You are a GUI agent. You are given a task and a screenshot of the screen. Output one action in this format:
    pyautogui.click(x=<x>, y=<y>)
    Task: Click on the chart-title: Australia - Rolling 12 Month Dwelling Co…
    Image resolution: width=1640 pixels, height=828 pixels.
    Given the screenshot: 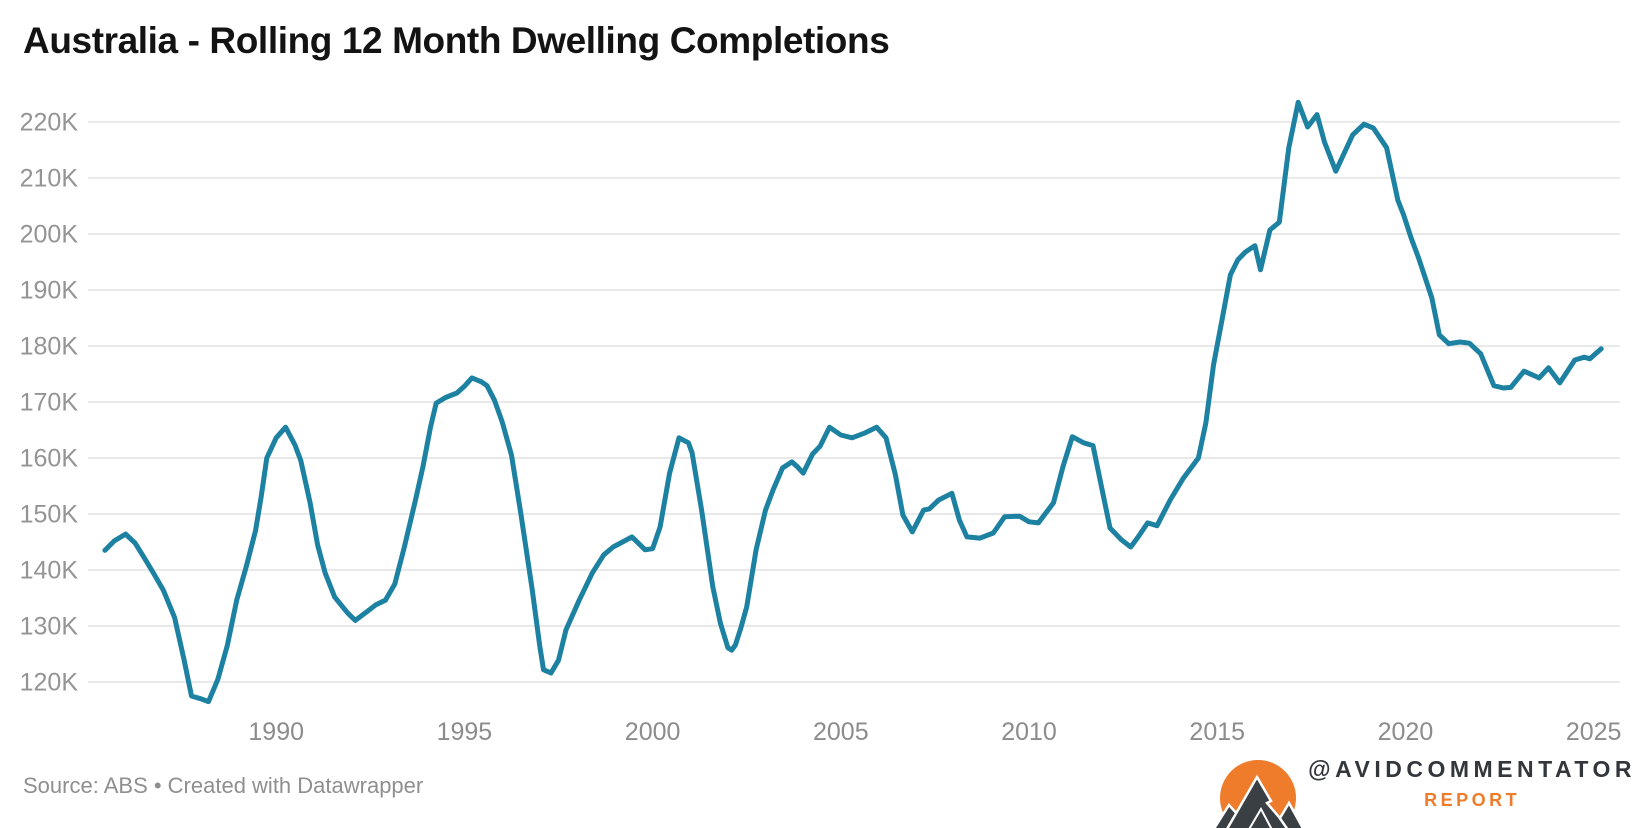 What is the action you would take?
    pyautogui.click(x=456, y=40)
    